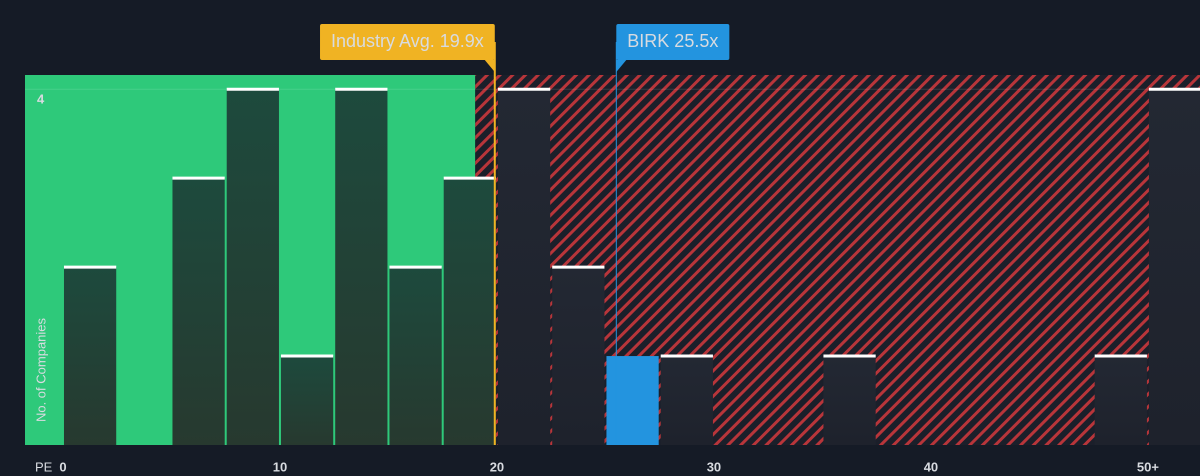  What do you see at coordinates (280, 466) in the screenshot?
I see `x-tick-label: 10` at bounding box center [280, 466].